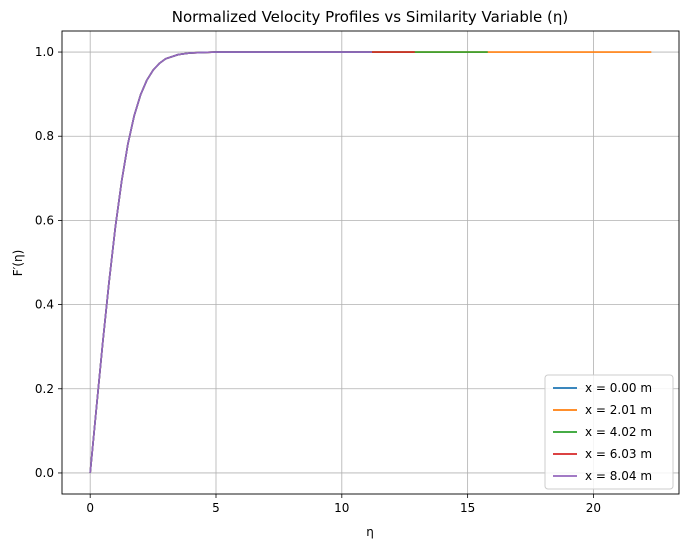 This screenshot has width=691, height=547. What do you see at coordinates (44, 52) in the screenshot?
I see `y-tick-label: 1.0` at bounding box center [44, 52].